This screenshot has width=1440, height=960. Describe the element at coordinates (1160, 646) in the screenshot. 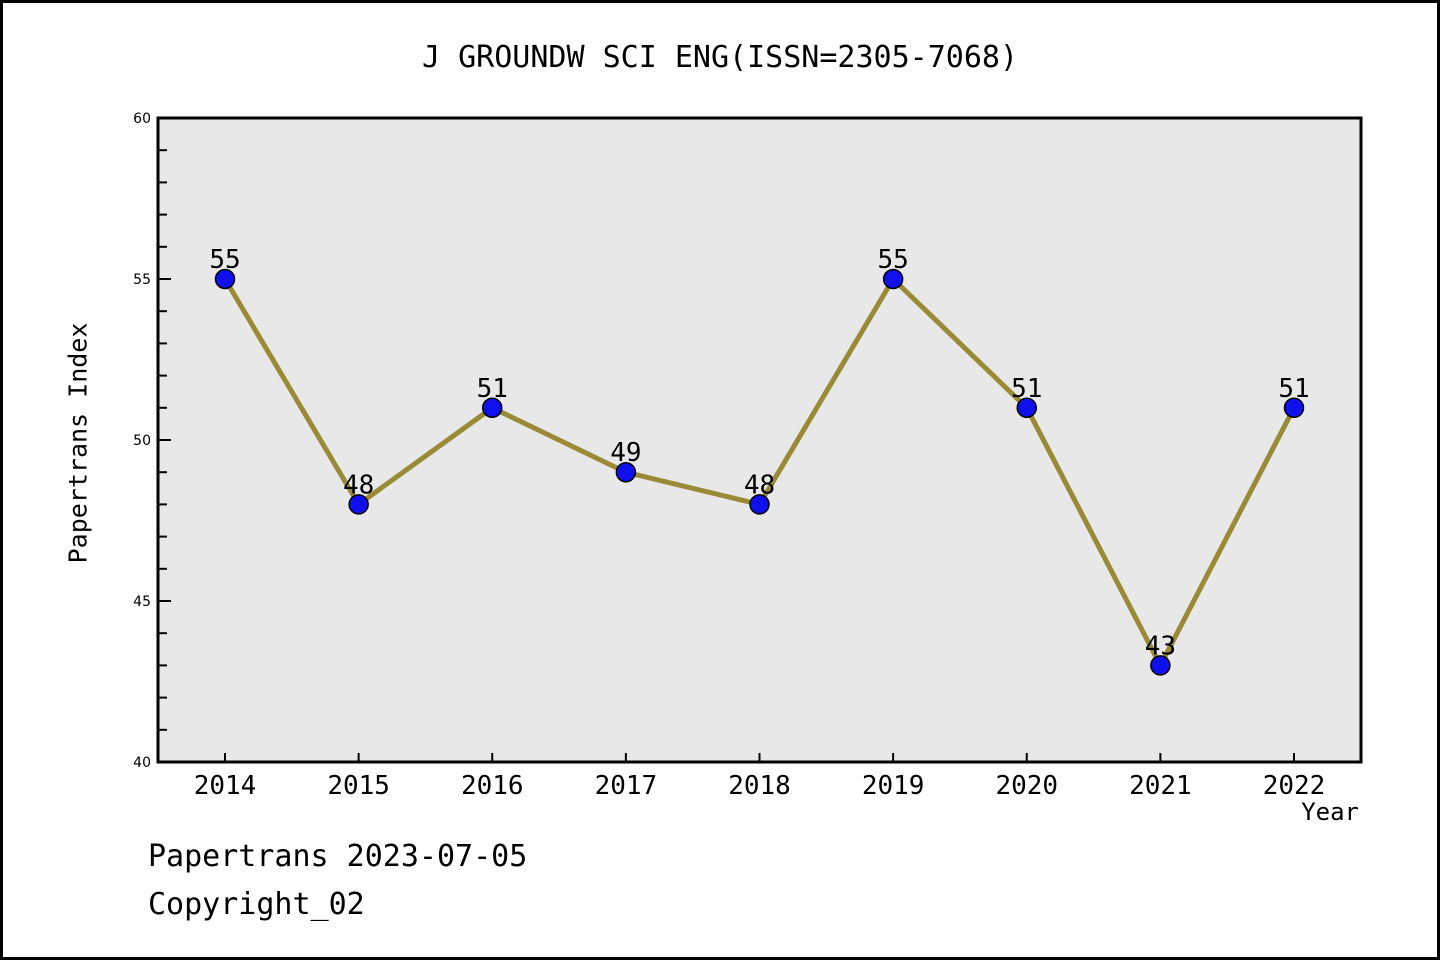

I see `point-label: 43` at that location.